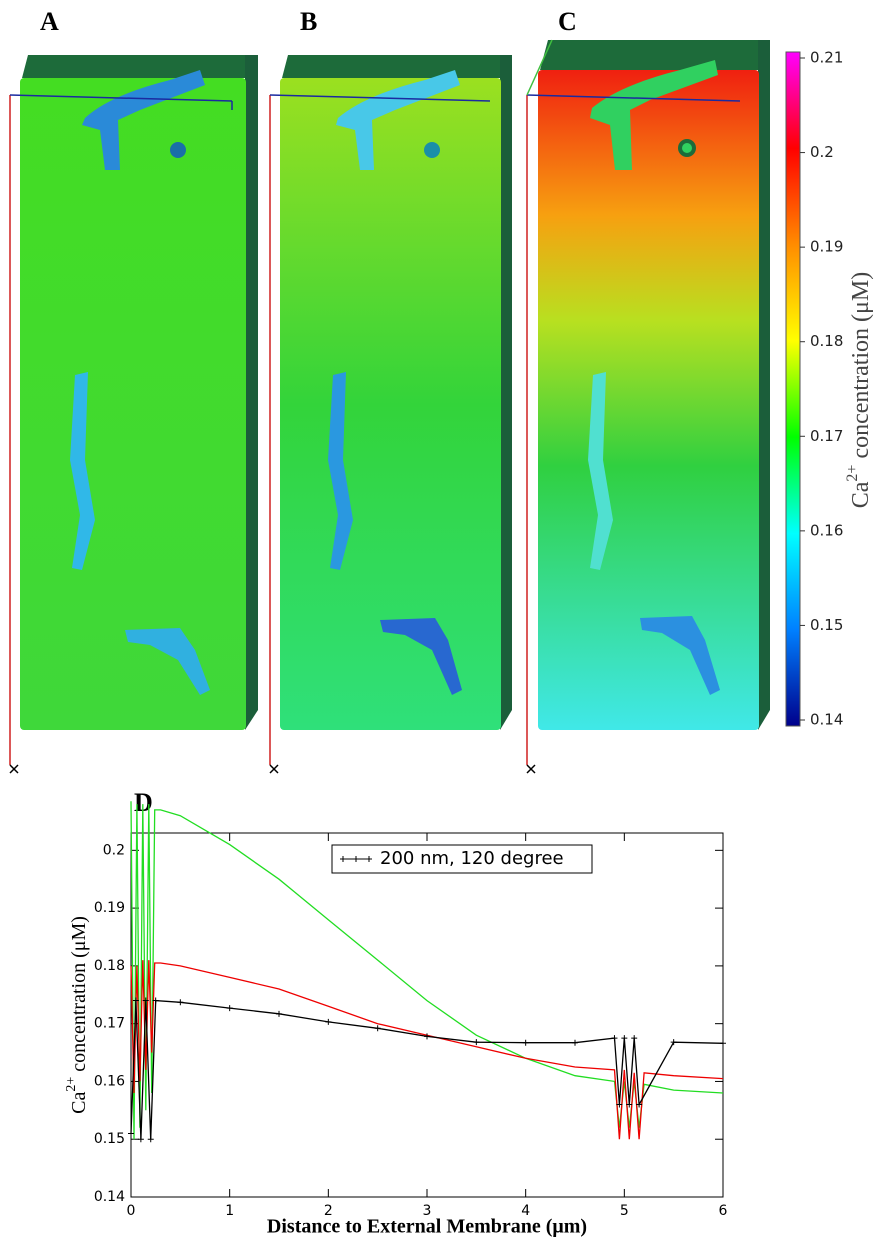  What do you see at coordinates (131, 1211) in the screenshot?
I see `x-tick-label: 0` at bounding box center [131, 1211].